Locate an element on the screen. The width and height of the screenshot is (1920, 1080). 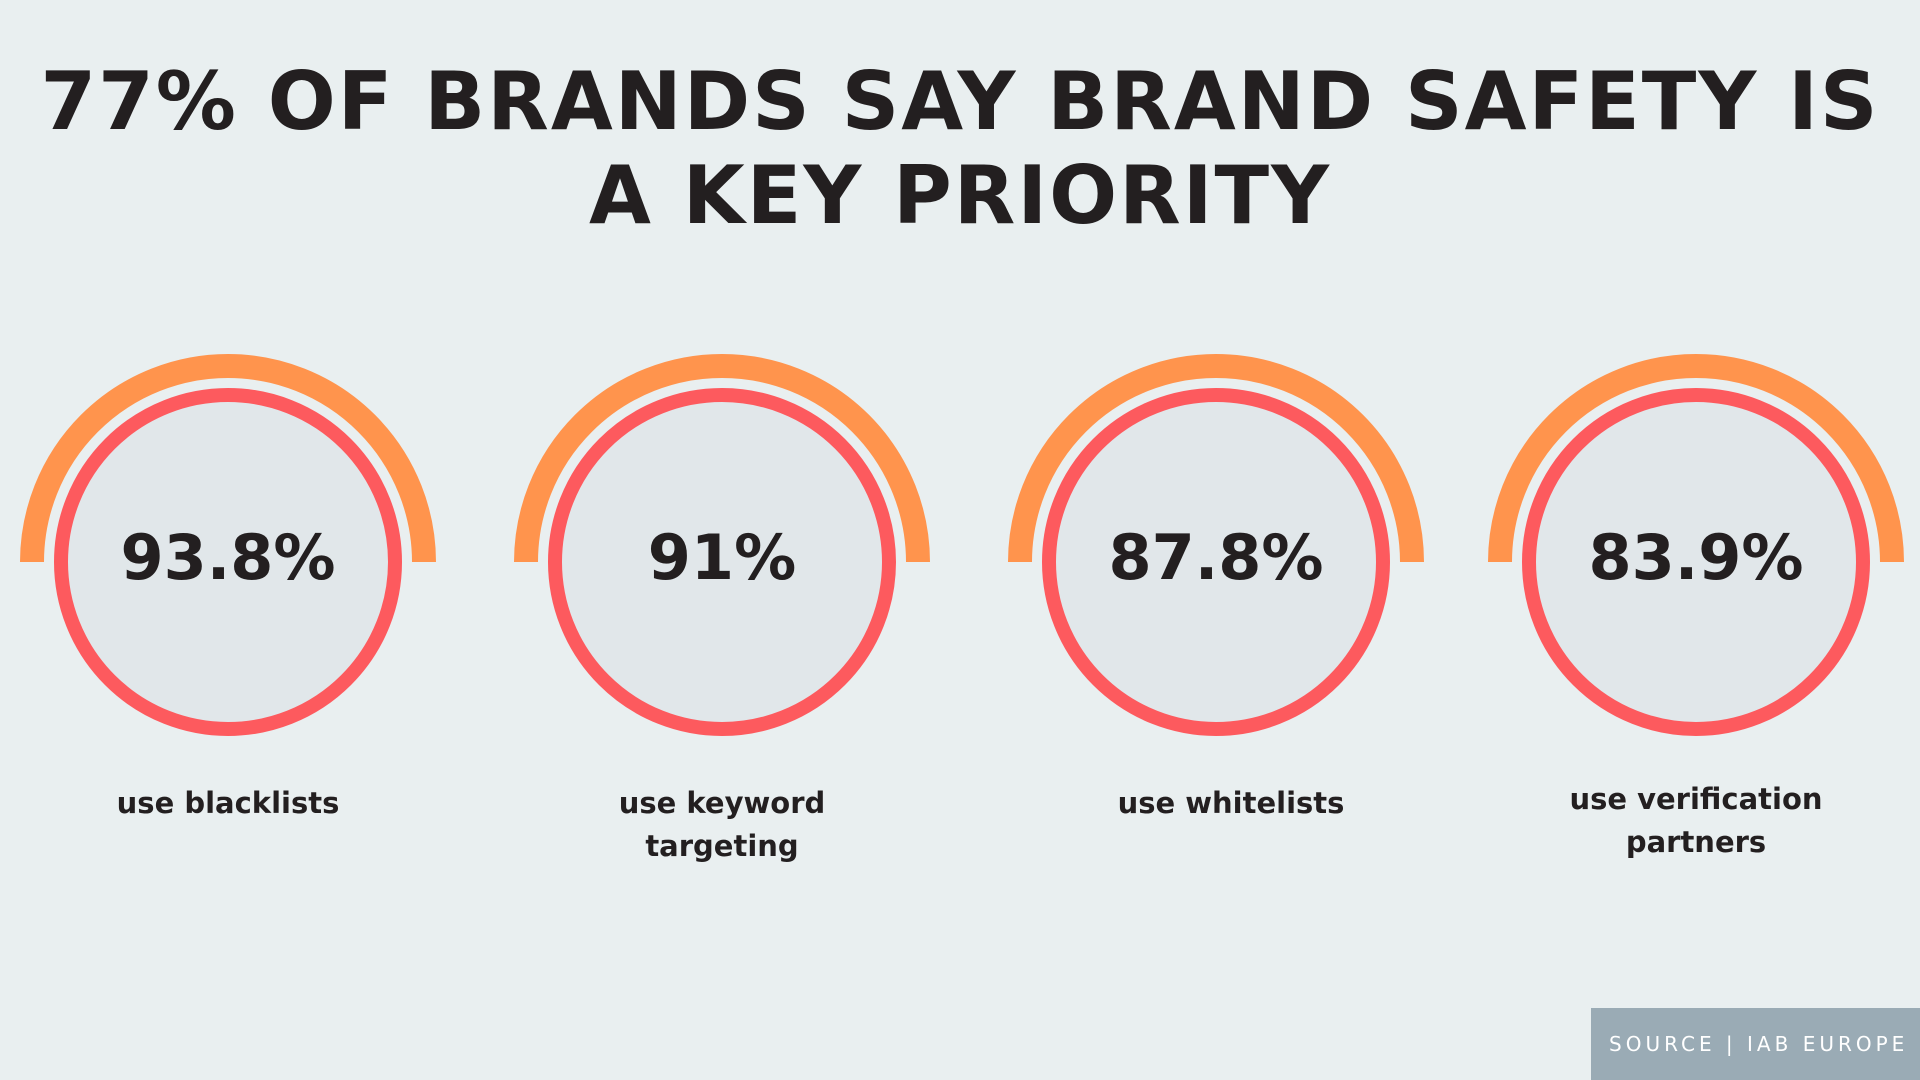
stat-label: use verification partners is located at coordinates (1696, 820).